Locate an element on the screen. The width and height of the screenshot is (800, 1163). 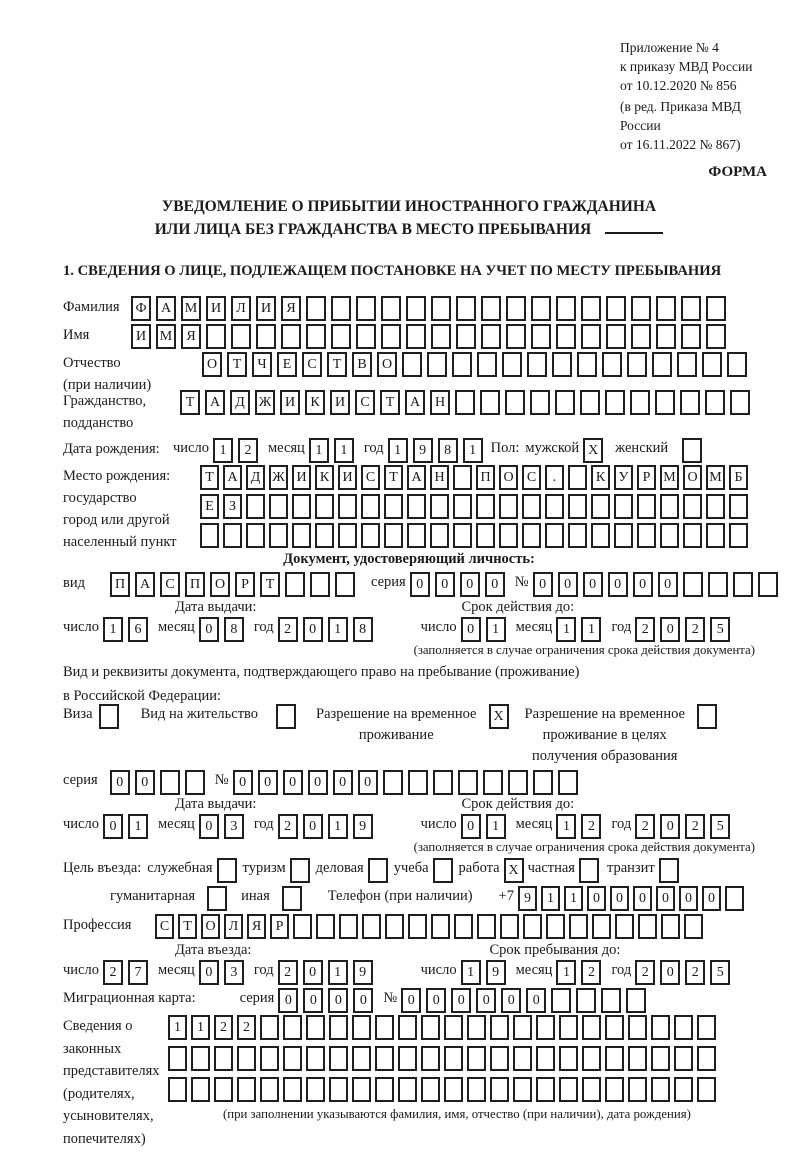
char-box: Е is located at coordinates (287, 364).